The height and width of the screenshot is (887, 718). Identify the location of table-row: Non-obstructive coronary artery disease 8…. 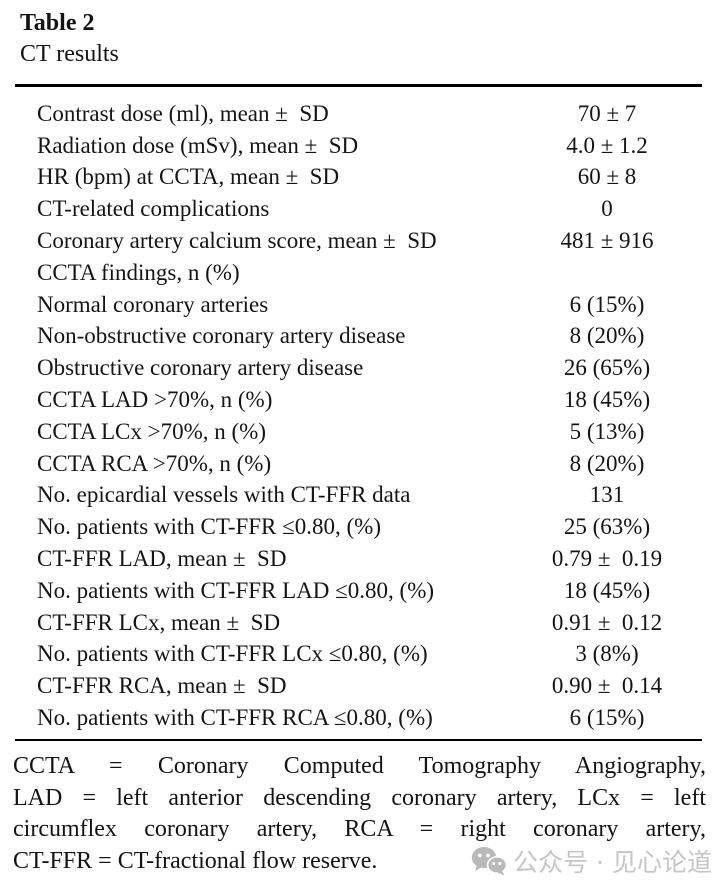
(358, 337).